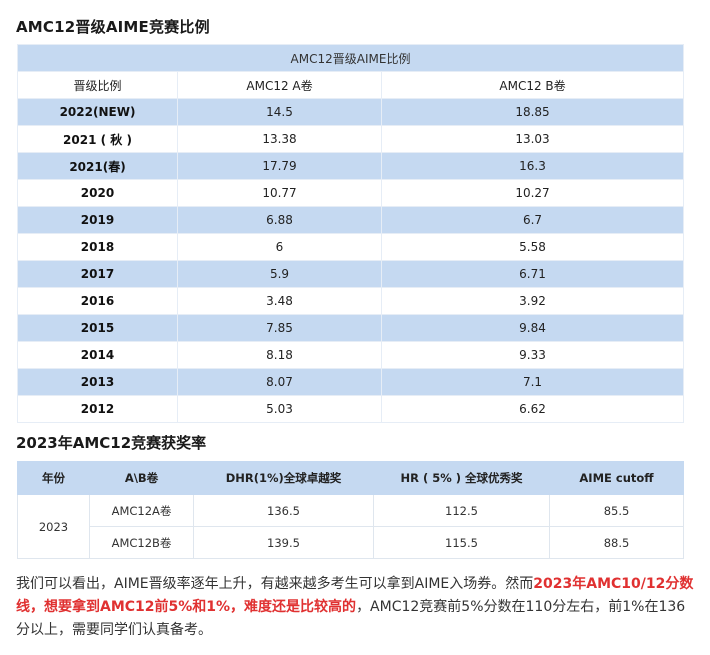 This screenshot has width=710, height=655. Describe the element at coordinates (97, 382) in the screenshot. I see `row-year: 2013` at that location.